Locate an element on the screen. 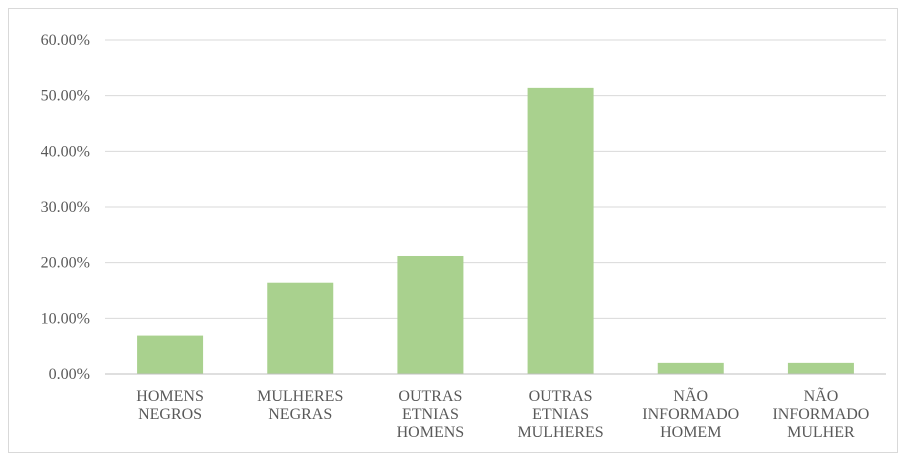  x-tick-label: OUTRAS ETNIAS HOMENS is located at coordinates (431, 414).